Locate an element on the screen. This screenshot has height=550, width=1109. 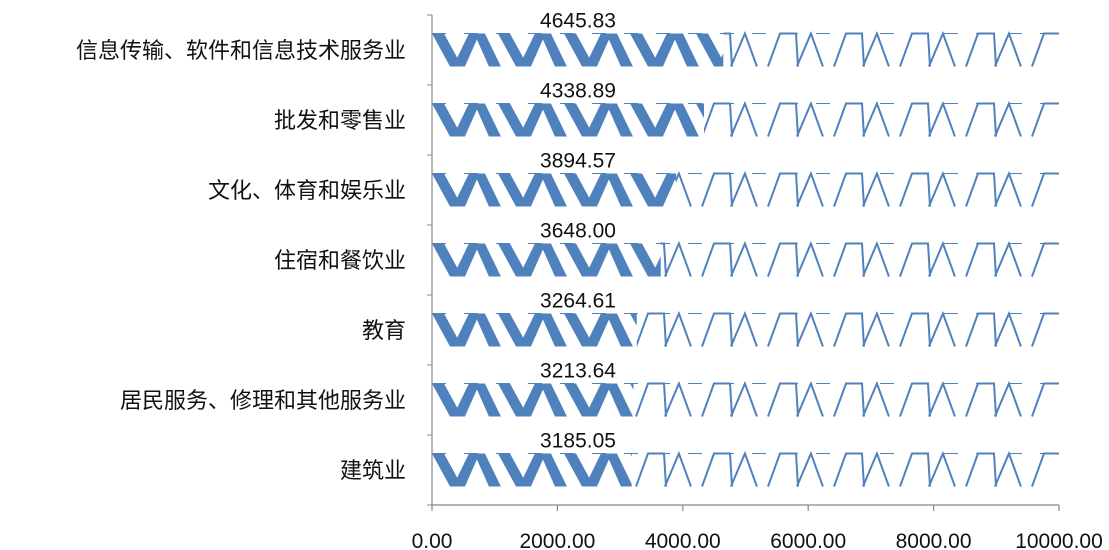
x-tick-label-4: 6000.00 is located at coordinates (808, 540).